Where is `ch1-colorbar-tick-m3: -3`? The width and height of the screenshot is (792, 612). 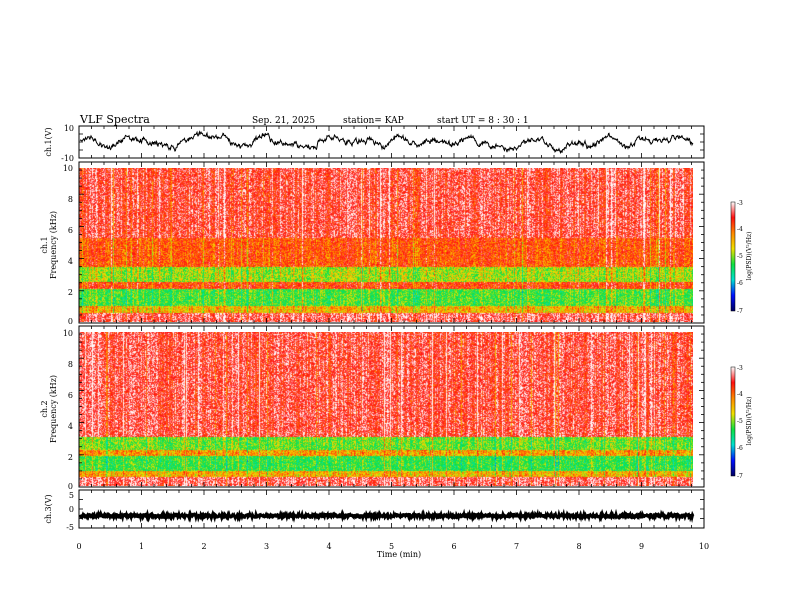 ch1-colorbar-tick-m3: -3 is located at coordinates (740, 203).